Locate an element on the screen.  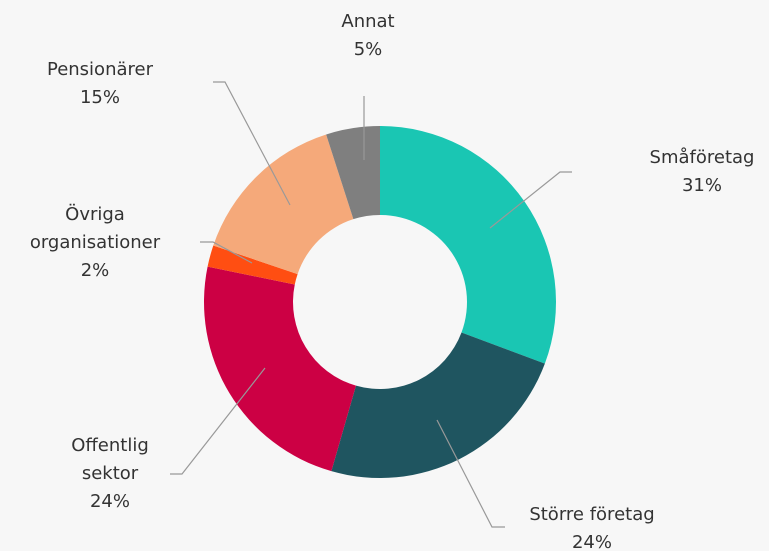
slice-value: 15% is located at coordinates (99, 97).